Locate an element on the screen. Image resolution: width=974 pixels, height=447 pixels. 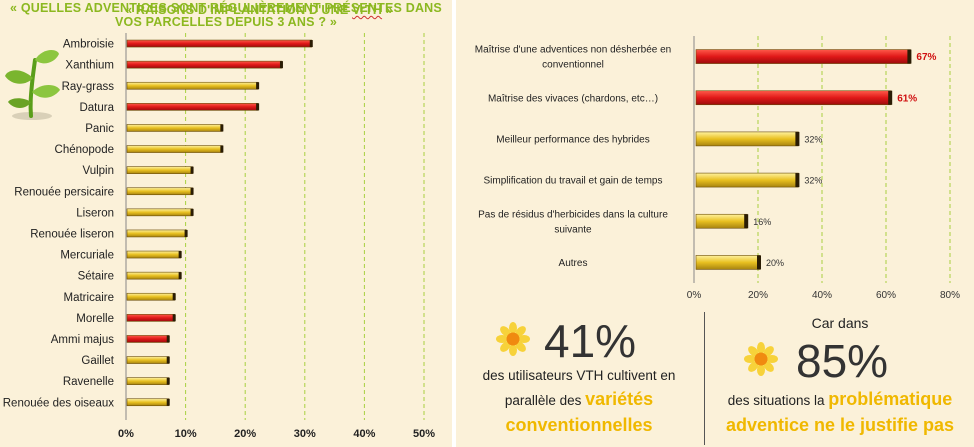
right-category-label: Meilleur performance des hybrides is located at coordinates (572, 139).